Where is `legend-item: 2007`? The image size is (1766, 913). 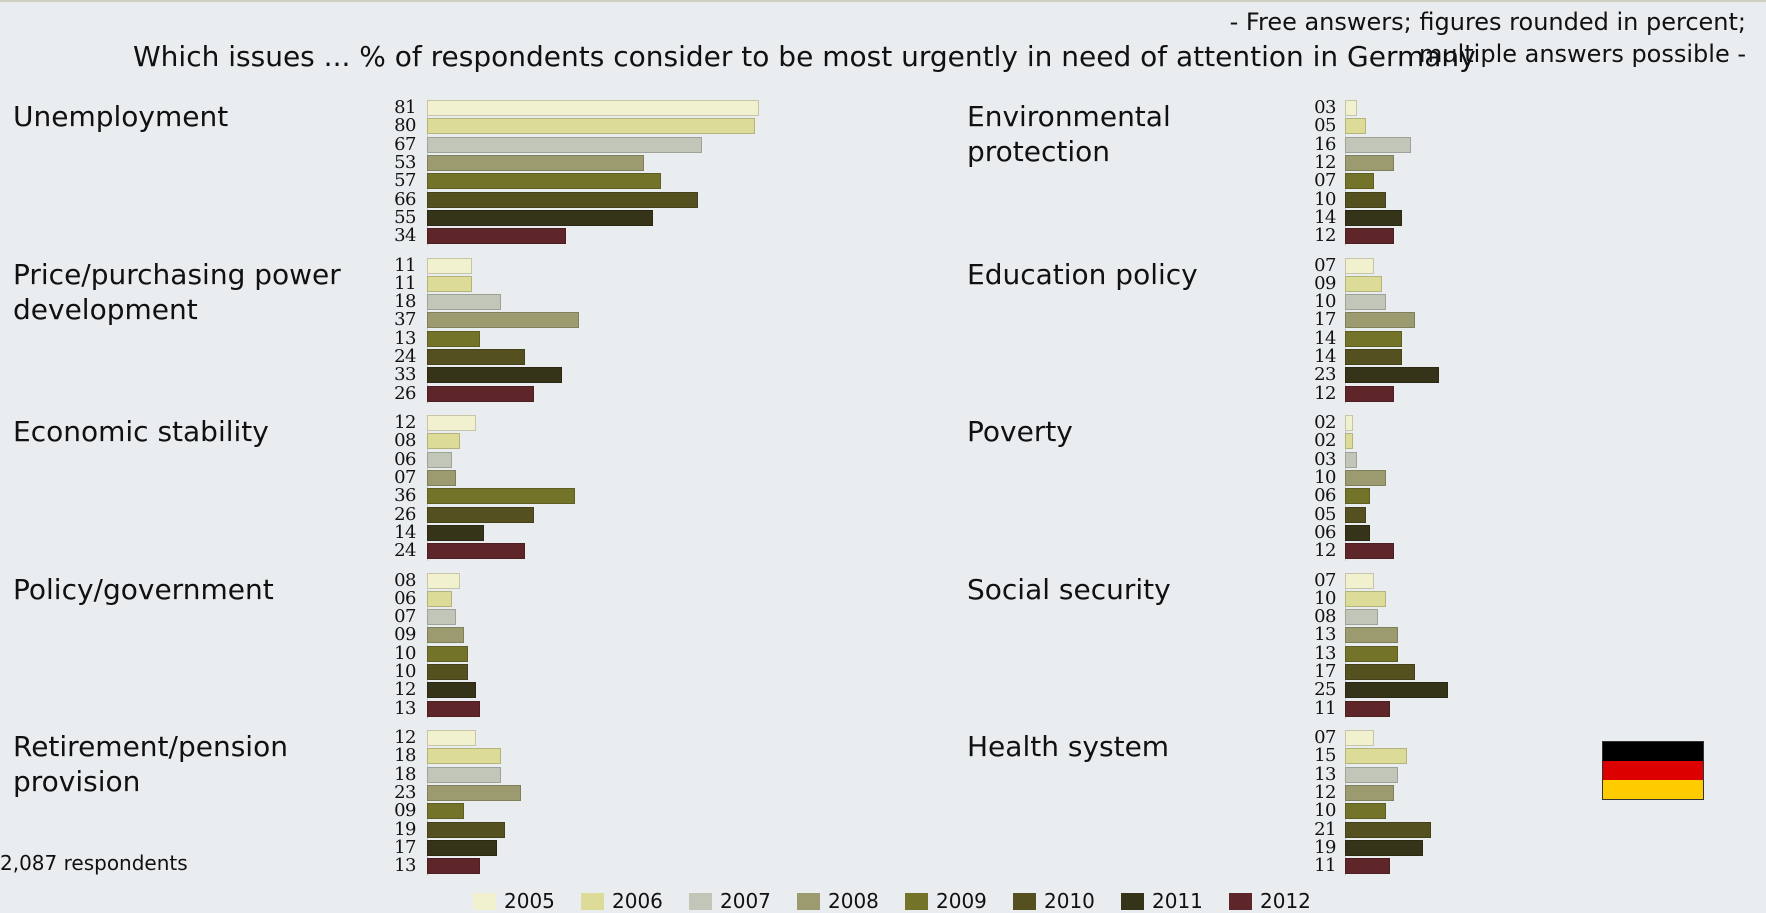 legend-item: 2007 is located at coordinates (743, 901).